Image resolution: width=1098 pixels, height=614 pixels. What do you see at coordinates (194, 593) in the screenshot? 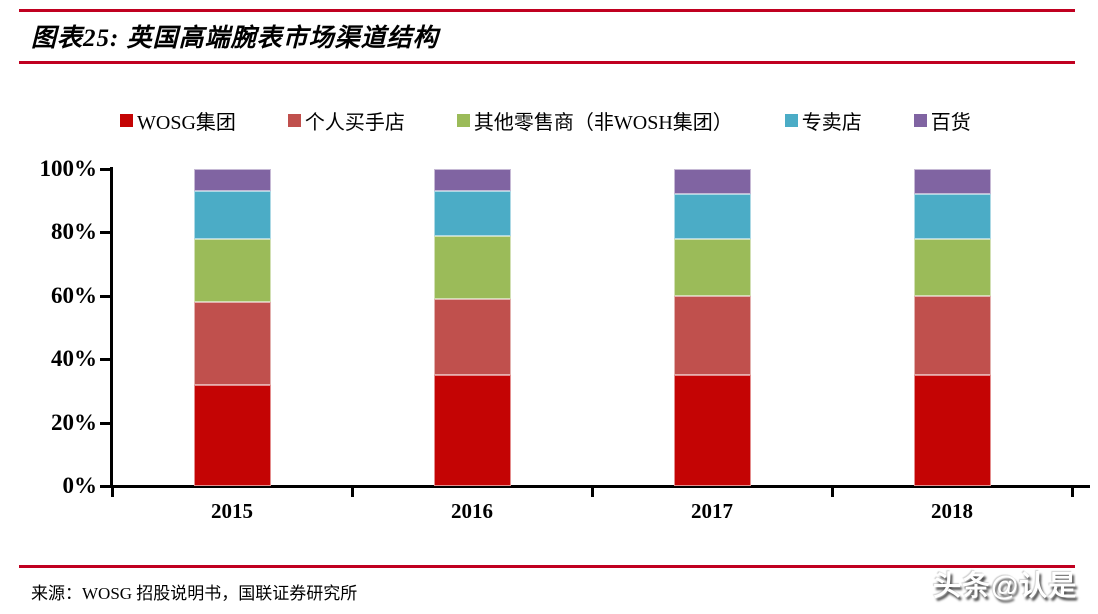
I see `source-note: 来源：WOSG 招股说明书，国联证券研究所` at bounding box center [194, 593].